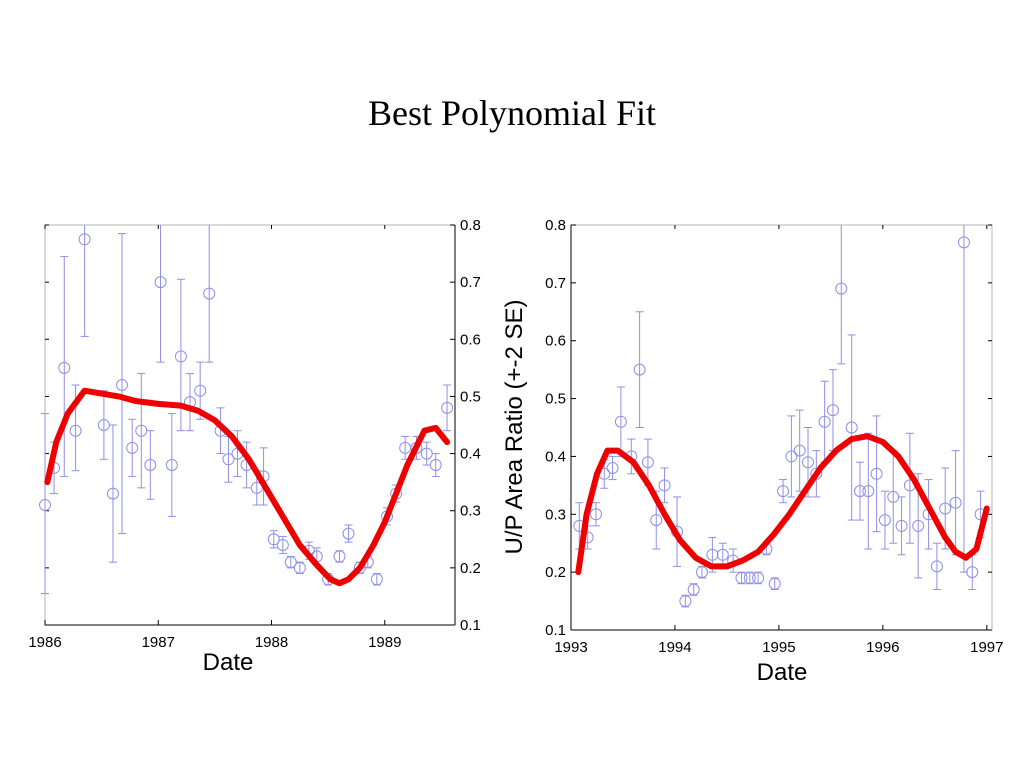  I want to click on x-tick-label: 1988, so click(271, 642).